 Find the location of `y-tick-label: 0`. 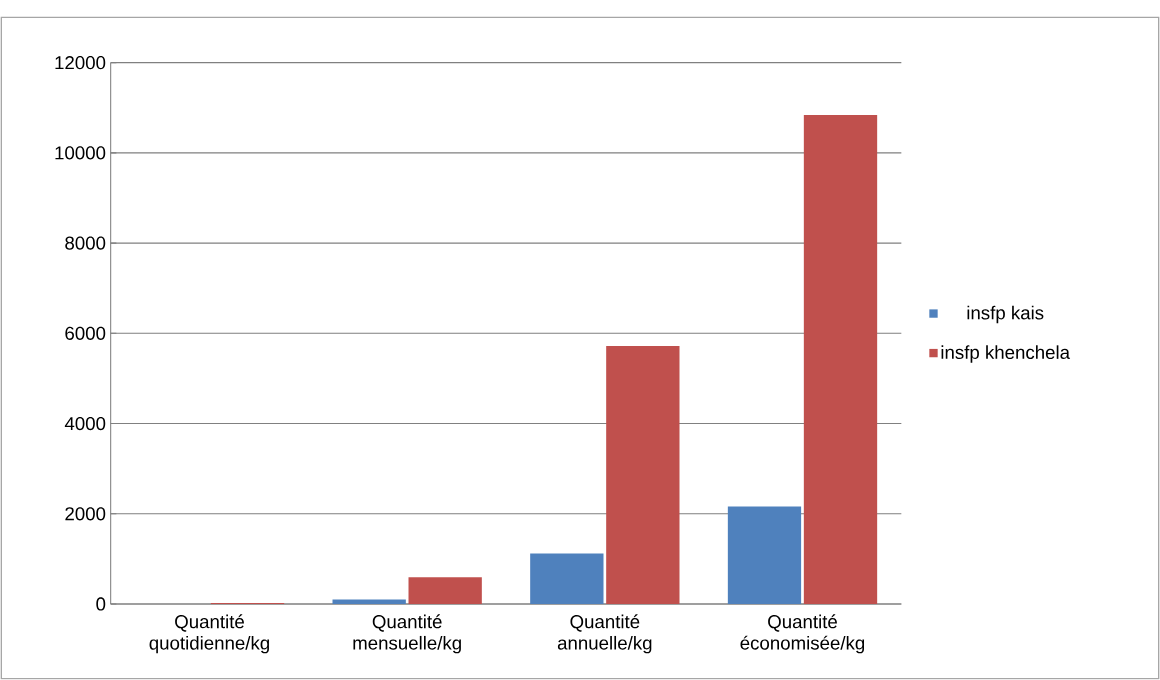

y-tick-label: 0 is located at coordinates (101, 604).